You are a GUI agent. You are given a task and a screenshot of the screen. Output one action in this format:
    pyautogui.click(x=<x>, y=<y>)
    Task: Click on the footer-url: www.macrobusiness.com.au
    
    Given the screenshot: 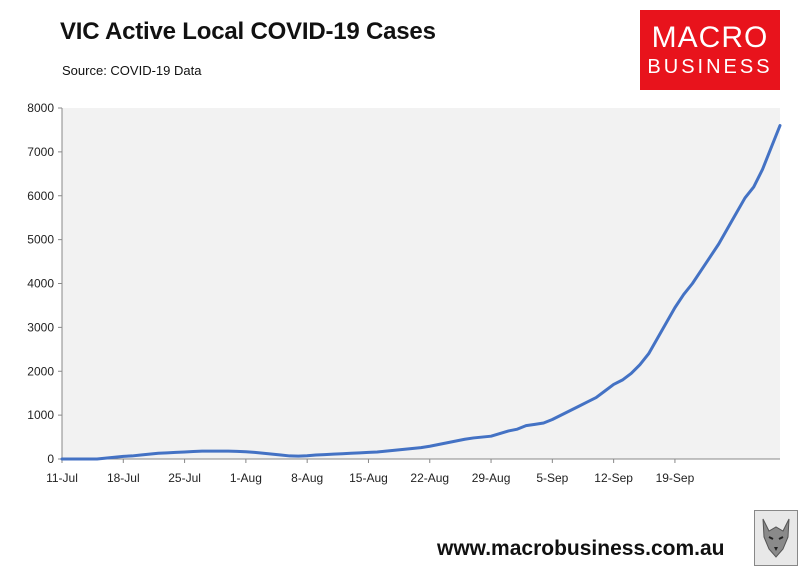 What is the action you would take?
    pyautogui.click(x=581, y=548)
    